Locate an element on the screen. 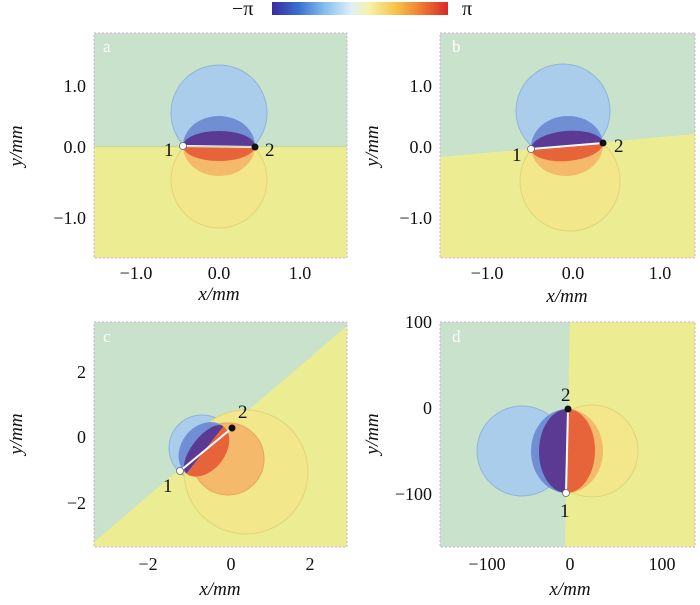 The width and height of the screenshot is (700, 605). y-tick-label: −100 is located at coordinates (413, 494).